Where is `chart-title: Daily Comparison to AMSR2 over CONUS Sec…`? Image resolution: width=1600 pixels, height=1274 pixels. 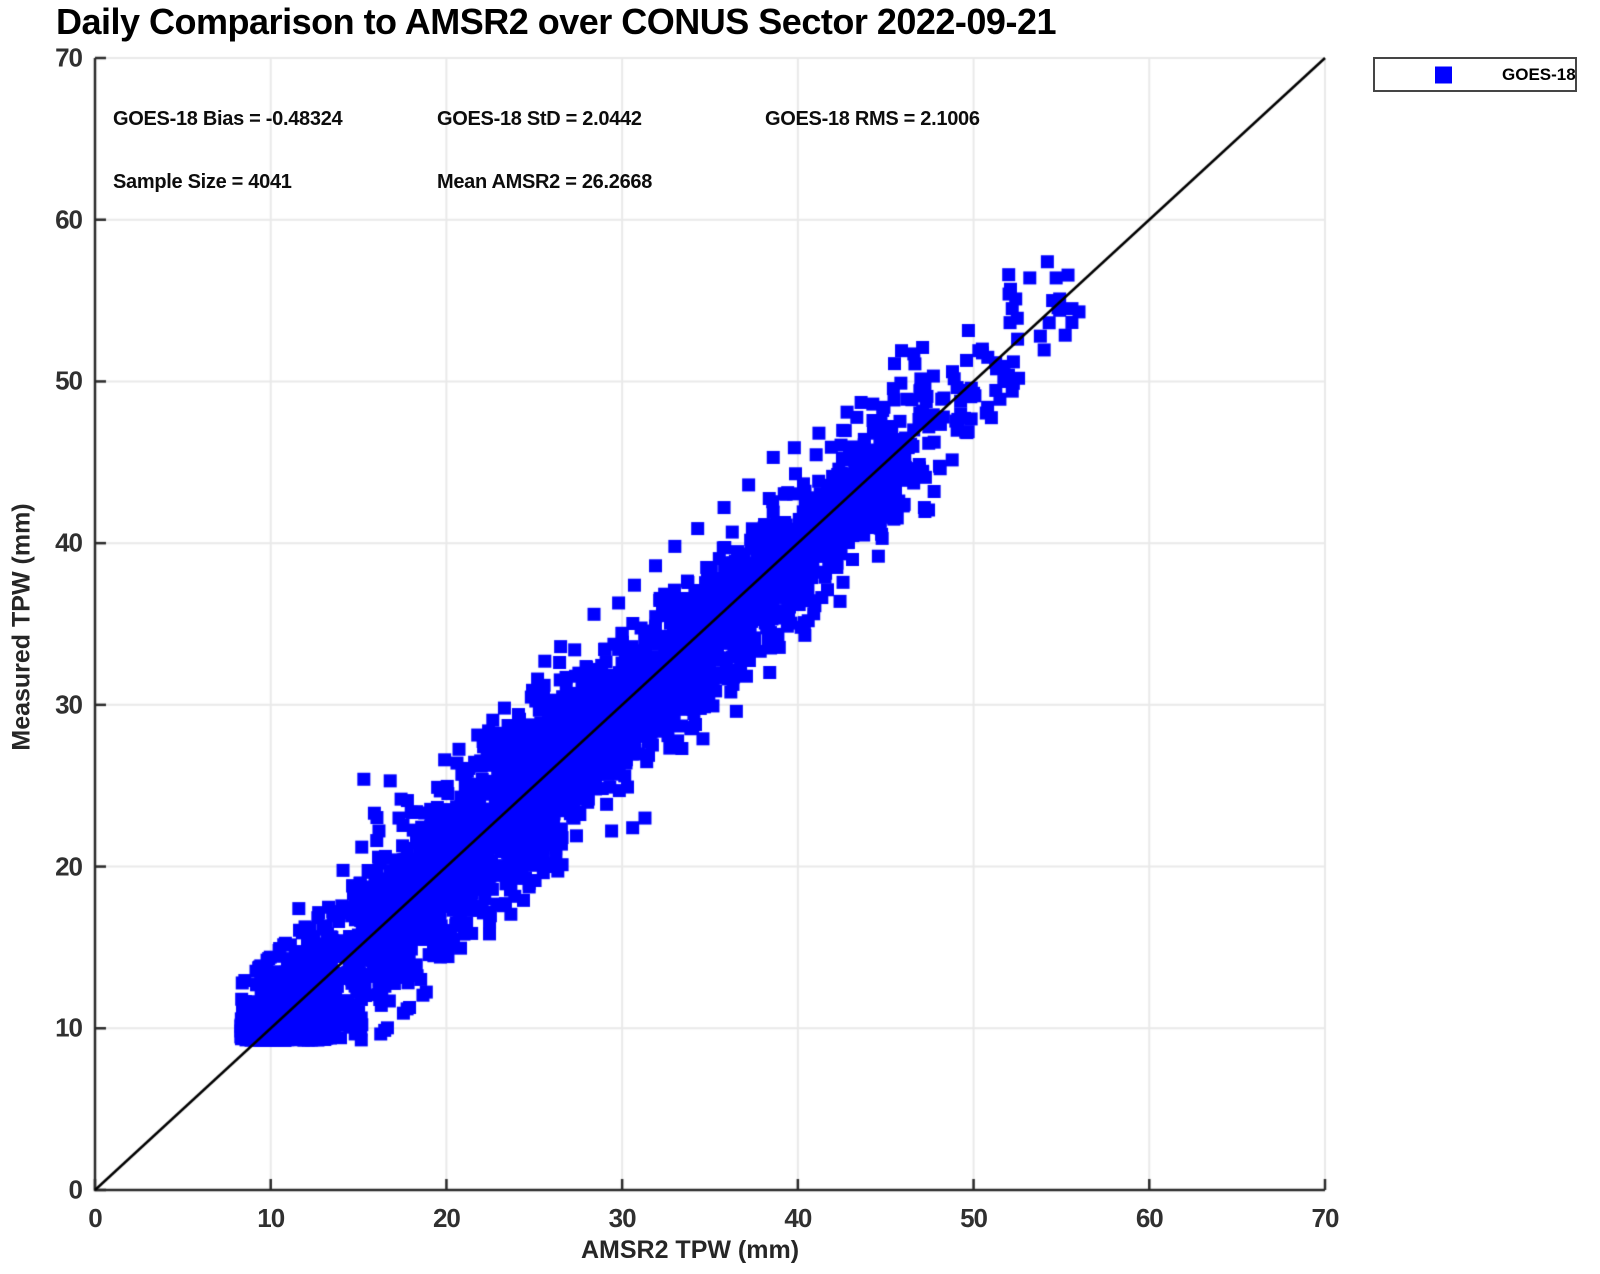
chart-title: Daily Comparison to AMSR2 over CONUS Sec… is located at coordinates (556, 21).